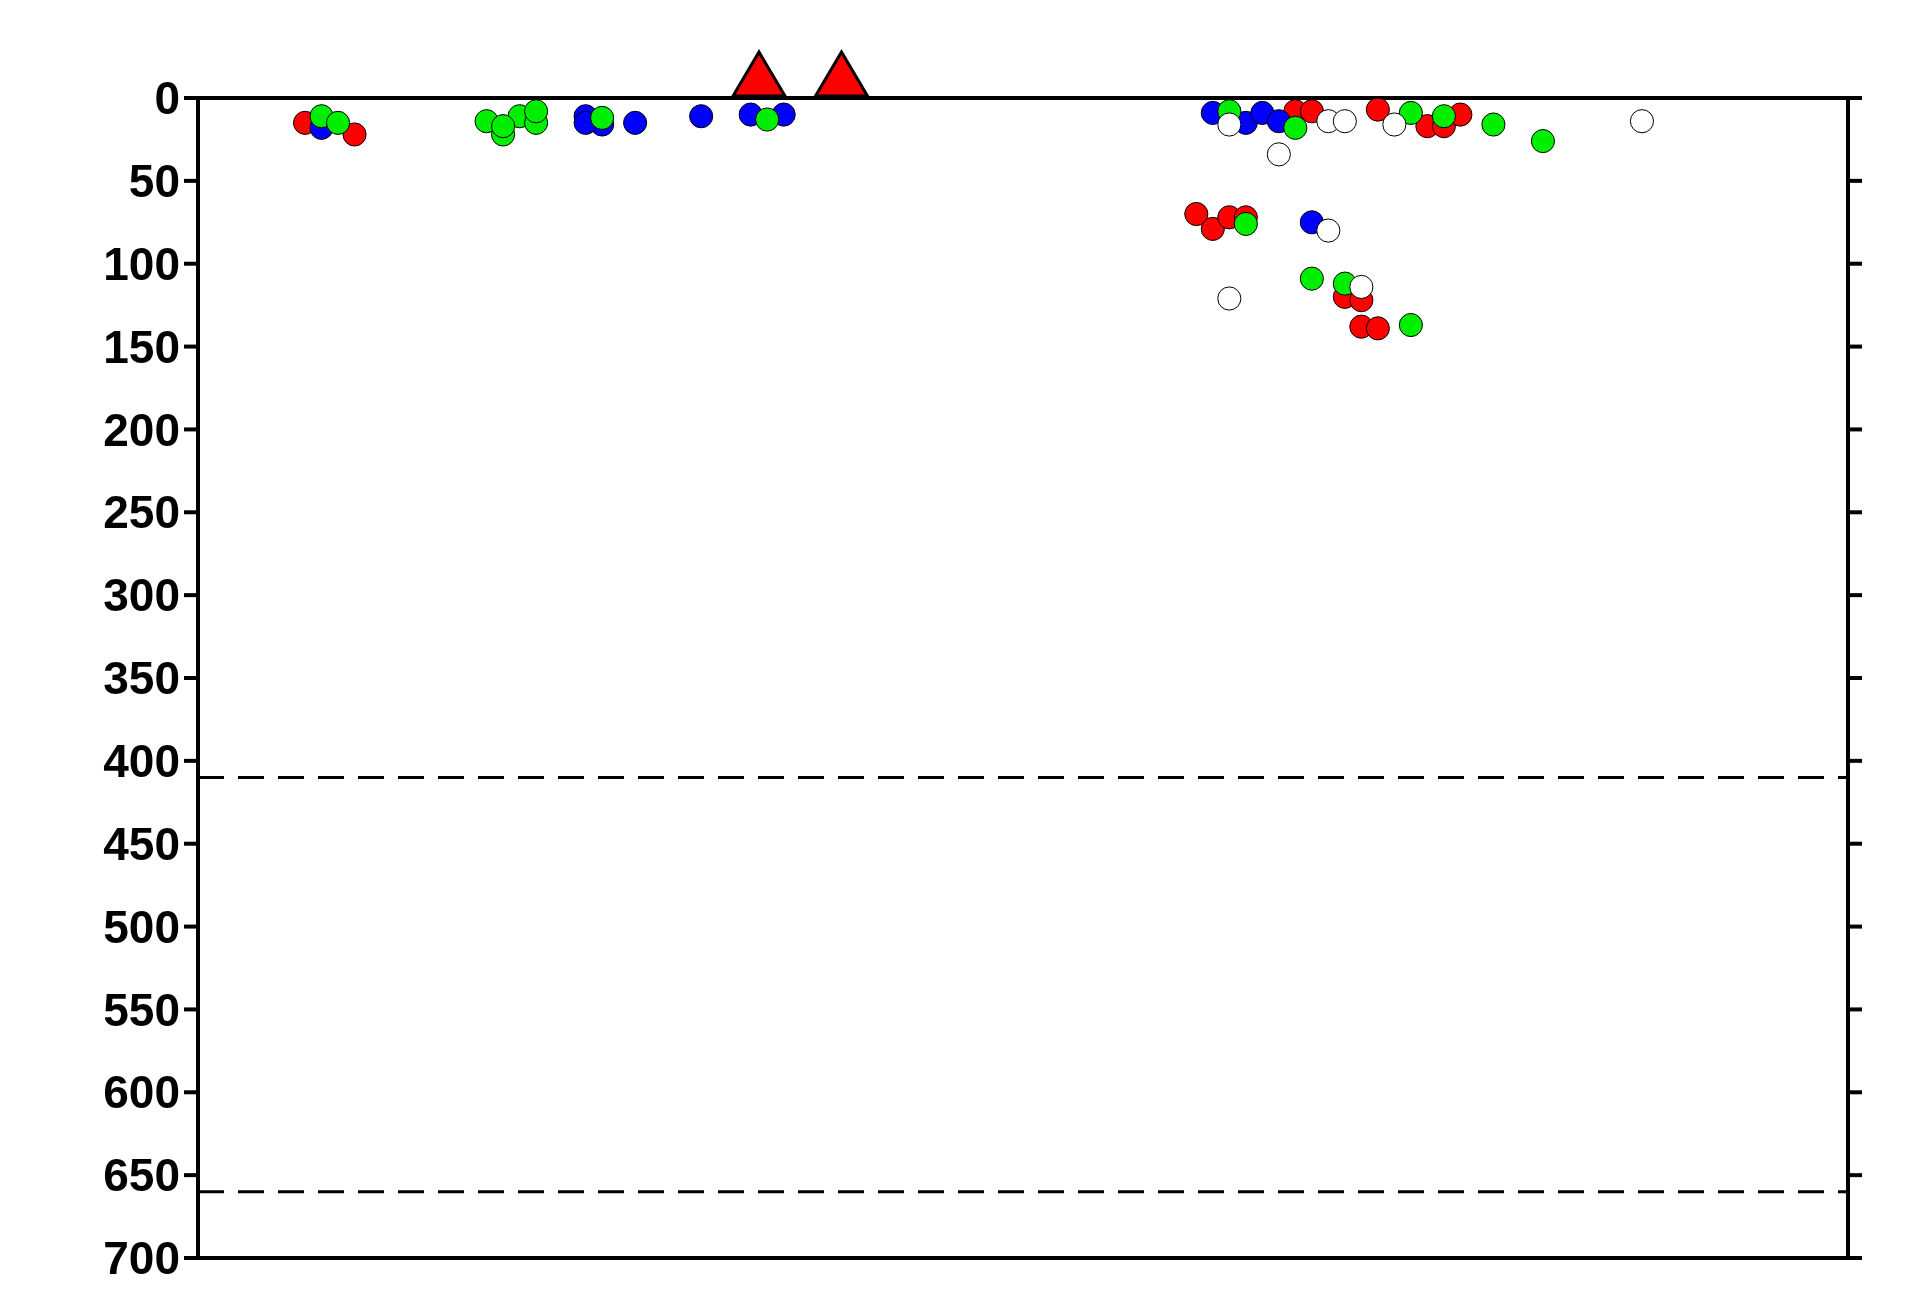 Image resolution: width=1922 pixels, height=1310 pixels. What do you see at coordinates (141, 1009) in the screenshot?
I see `y-tick-label: 550` at bounding box center [141, 1009].